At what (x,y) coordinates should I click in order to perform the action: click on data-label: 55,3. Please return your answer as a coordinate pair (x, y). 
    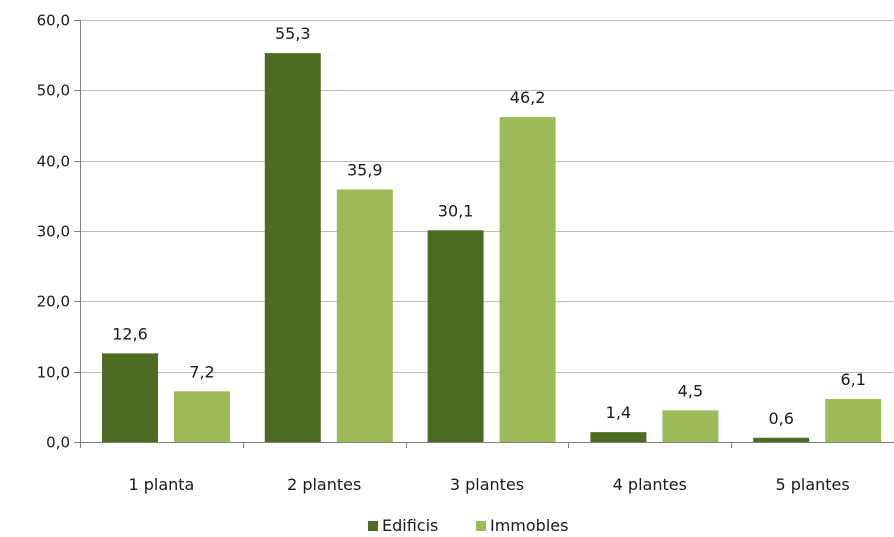
    Looking at the image, I should click on (293, 33).